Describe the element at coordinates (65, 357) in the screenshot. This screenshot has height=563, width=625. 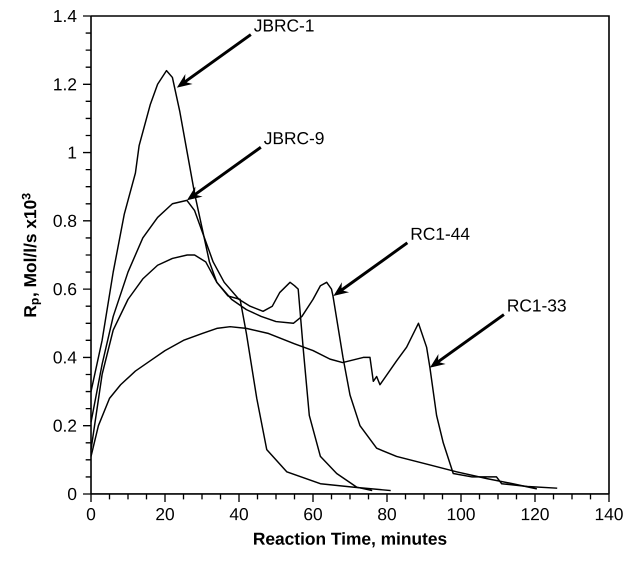
I see `y-tick-label: 0.4` at that location.